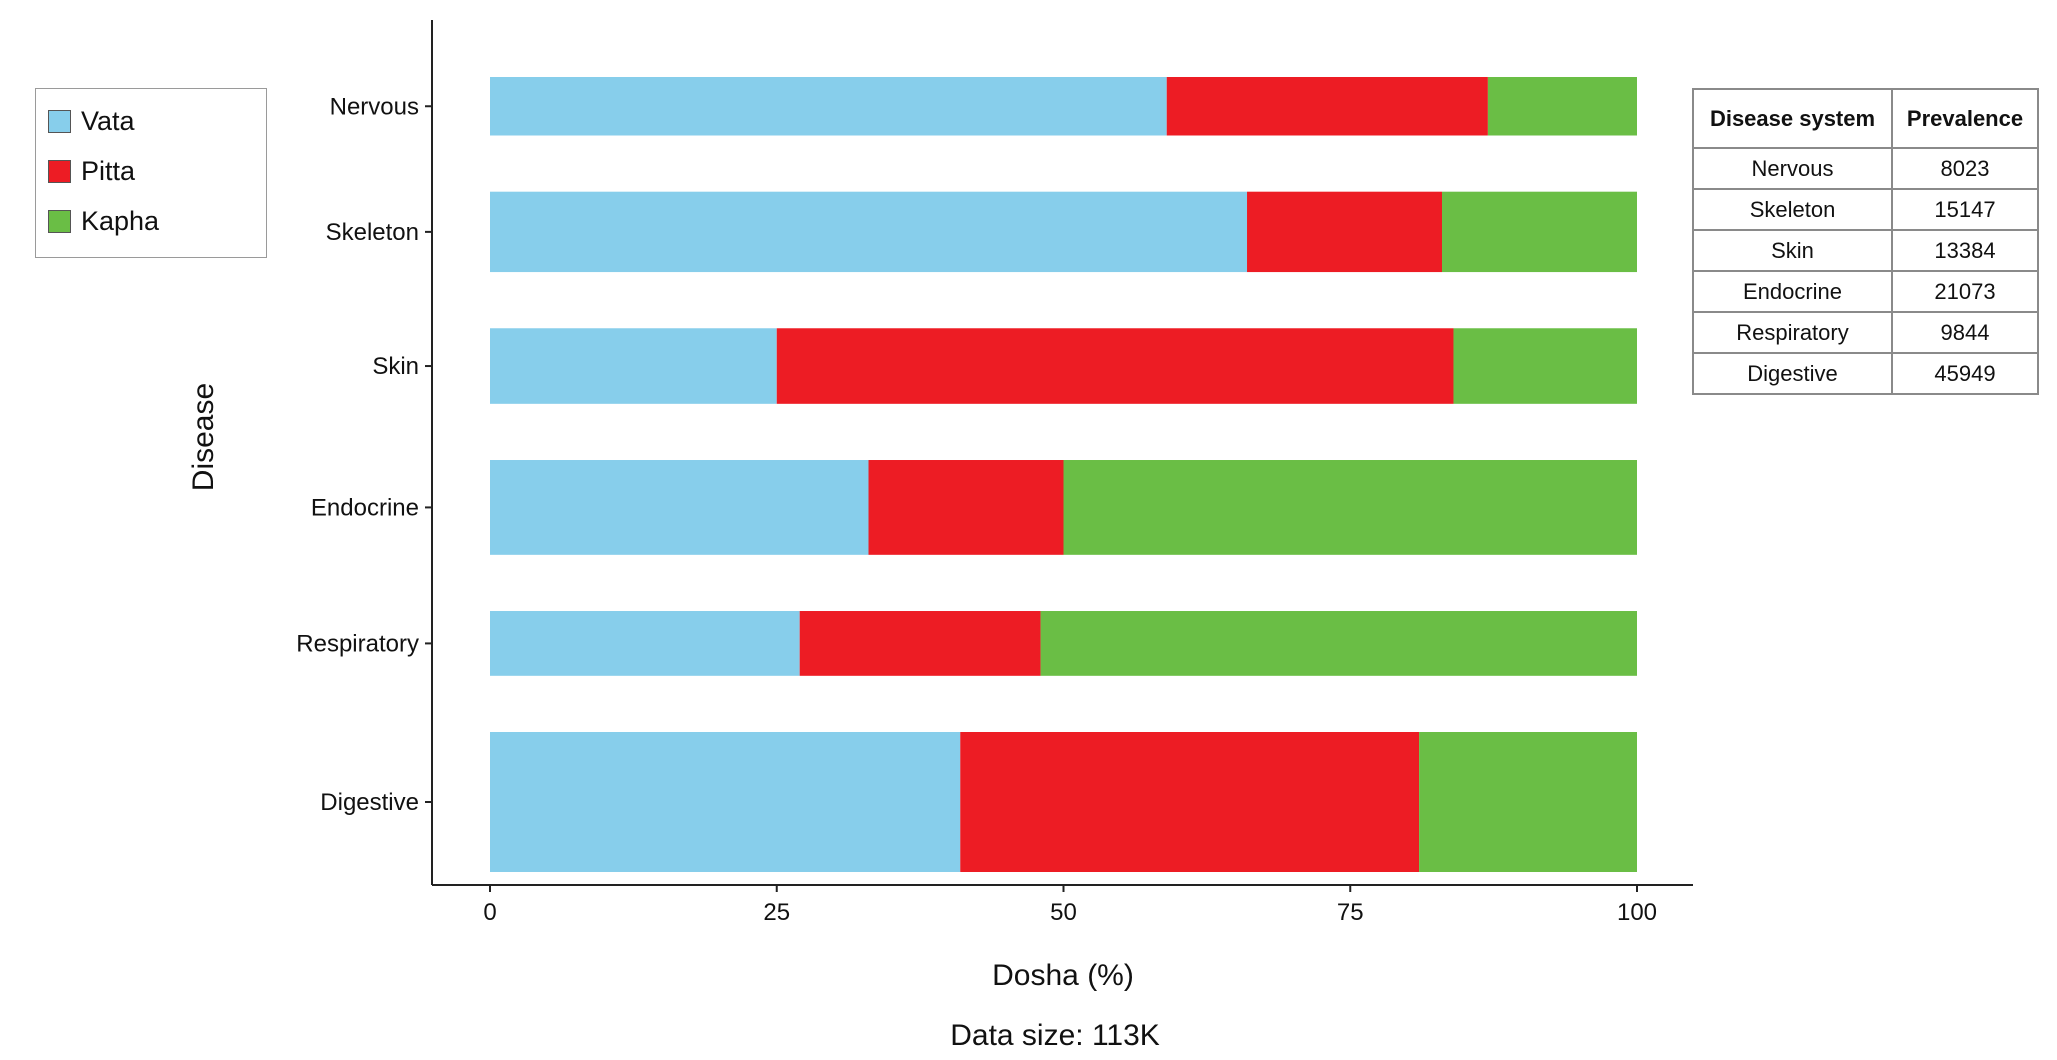 The width and height of the screenshot is (2057, 1060). I want to click on y-tick-label: Endocrine, so click(365, 507).